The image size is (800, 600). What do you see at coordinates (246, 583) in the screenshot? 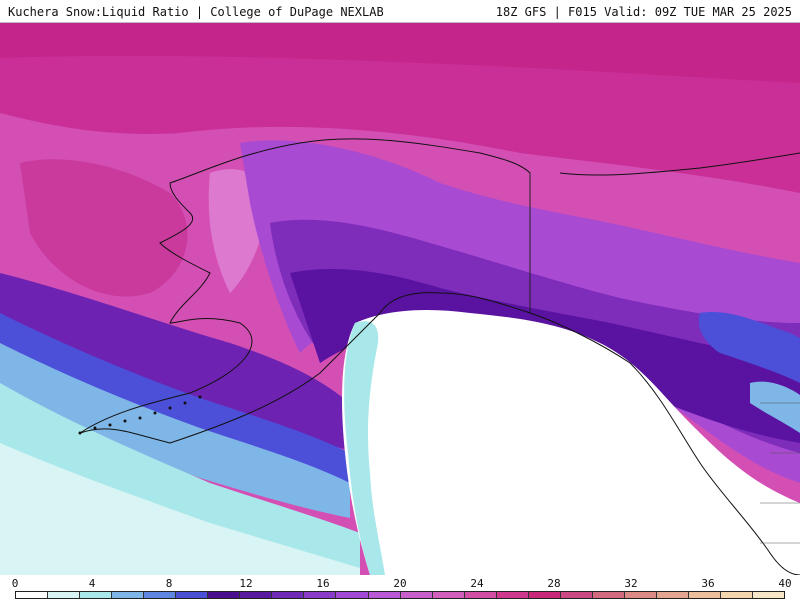
I see `legend-tick-12: 12` at bounding box center [246, 583].